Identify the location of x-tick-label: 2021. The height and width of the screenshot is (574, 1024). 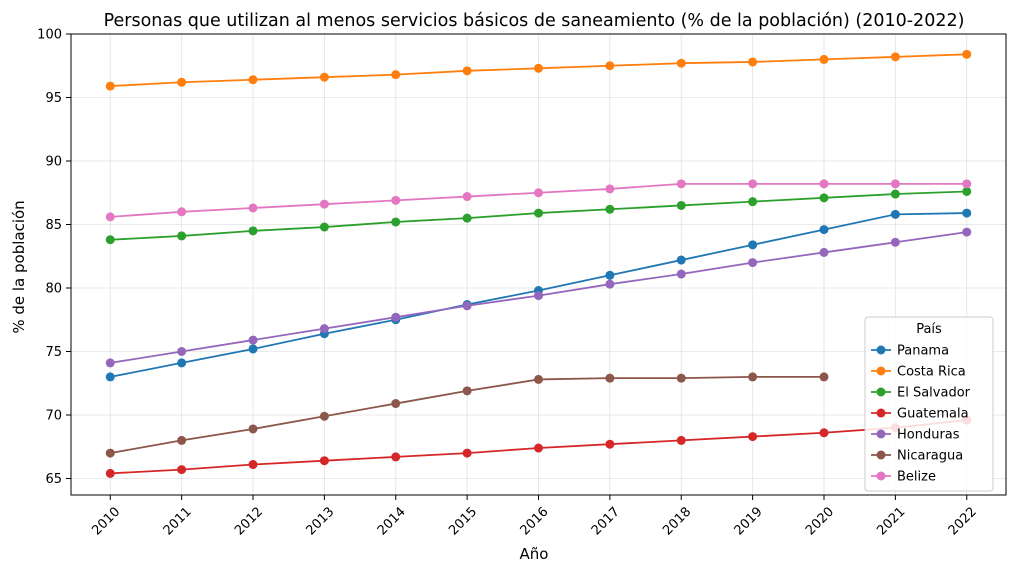
(891, 521).